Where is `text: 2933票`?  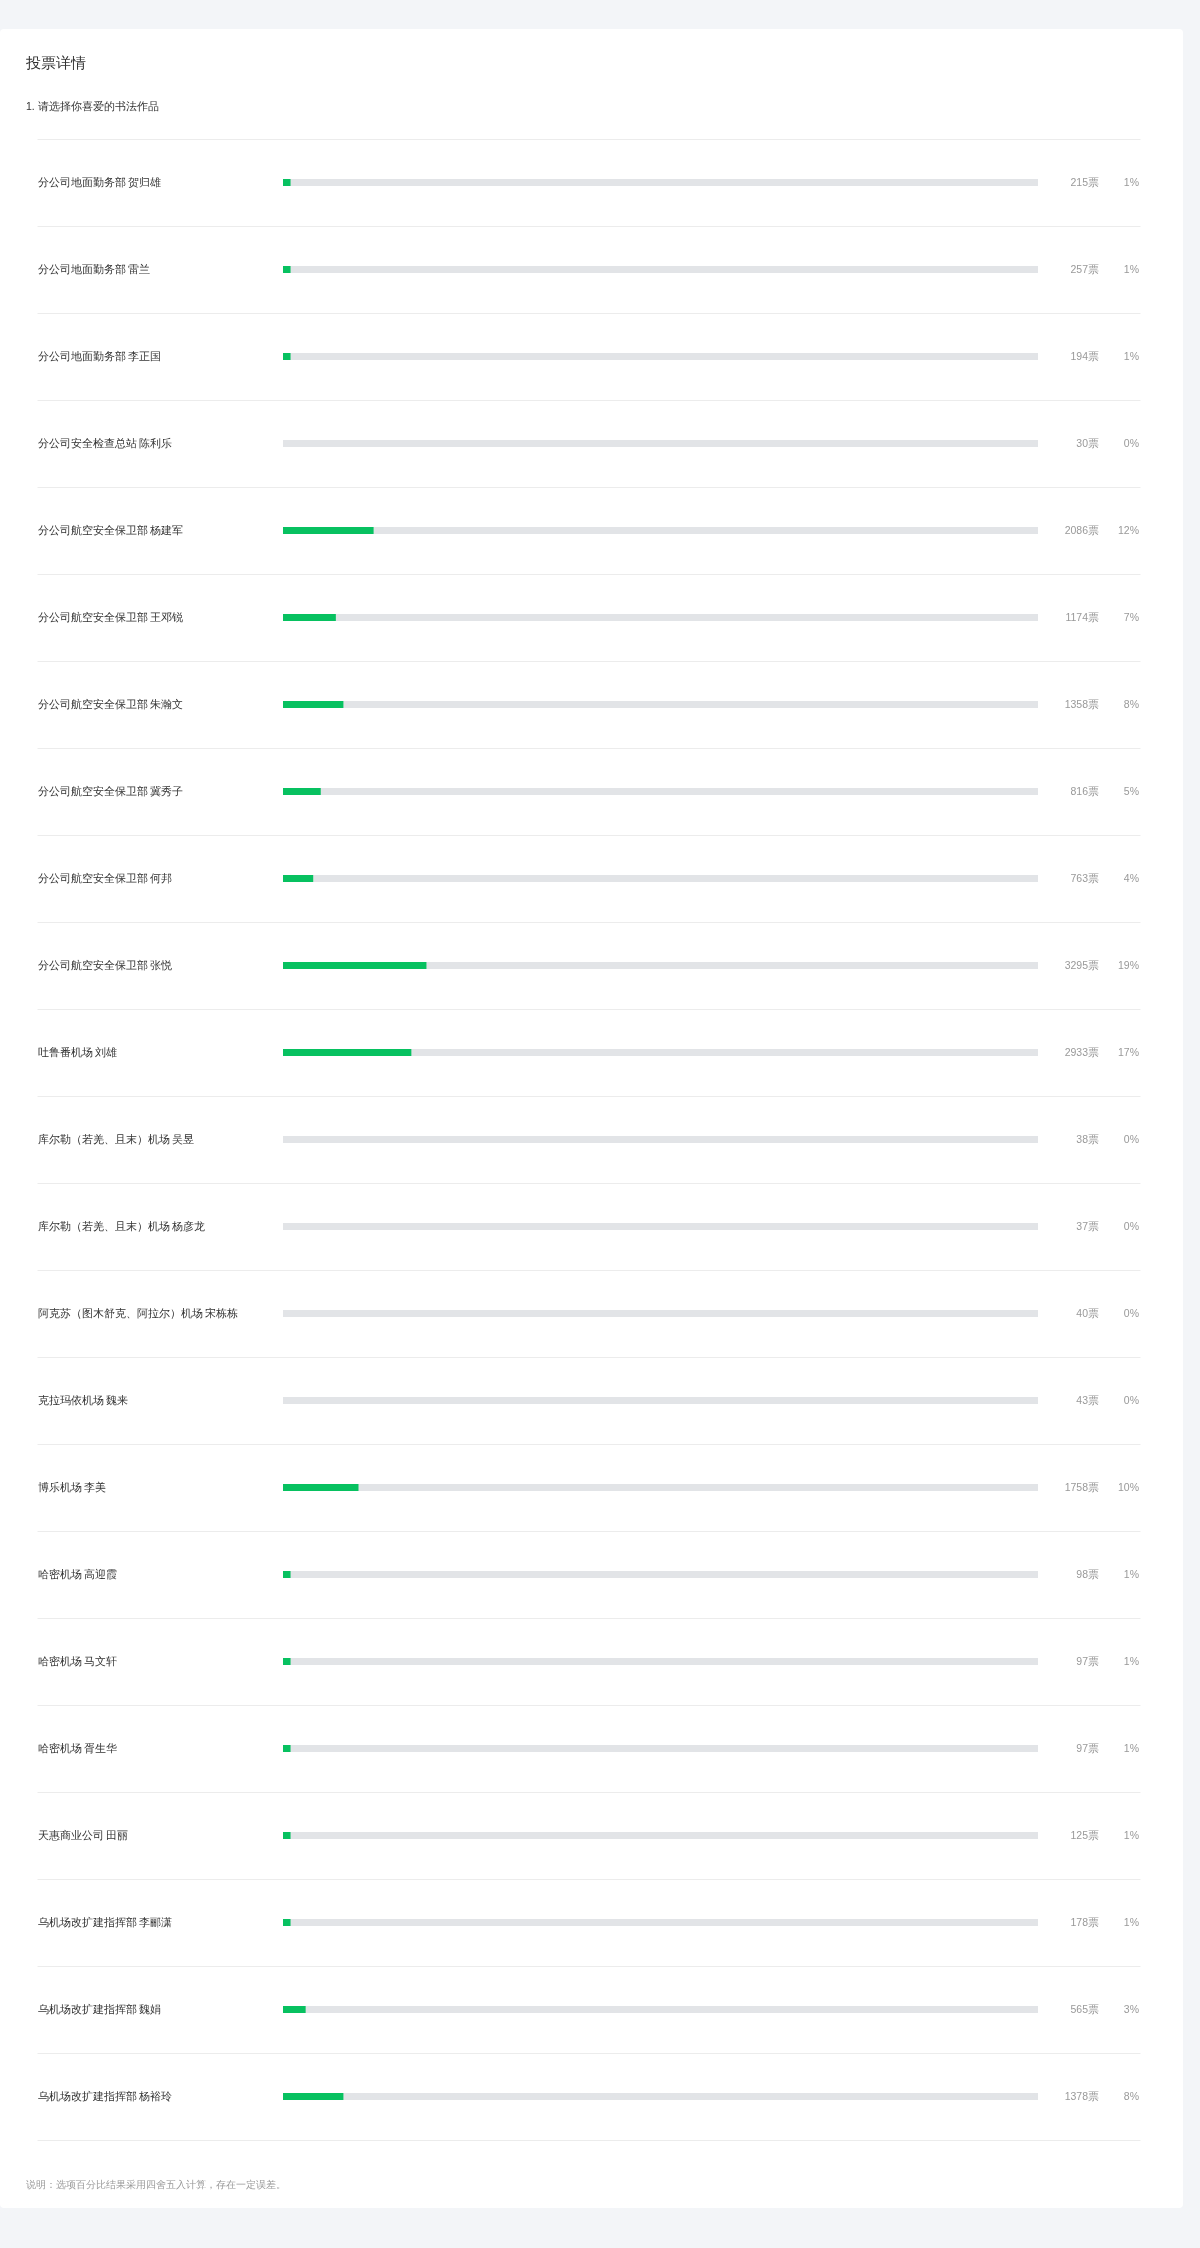
text: 2933票 is located at coordinates (1081, 1051).